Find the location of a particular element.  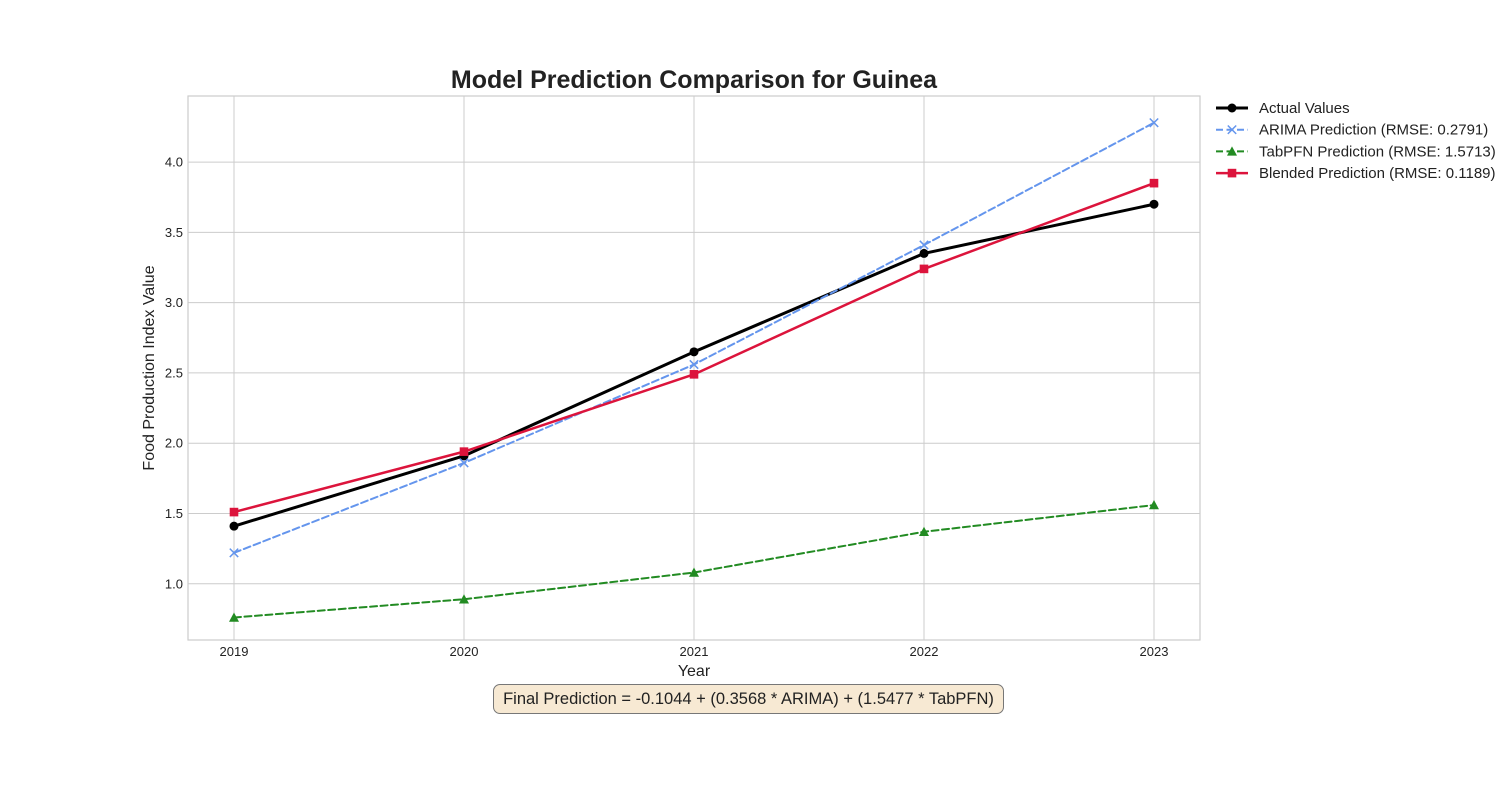

y-tick-label: 4.0 is located at coordinates (174, 162).